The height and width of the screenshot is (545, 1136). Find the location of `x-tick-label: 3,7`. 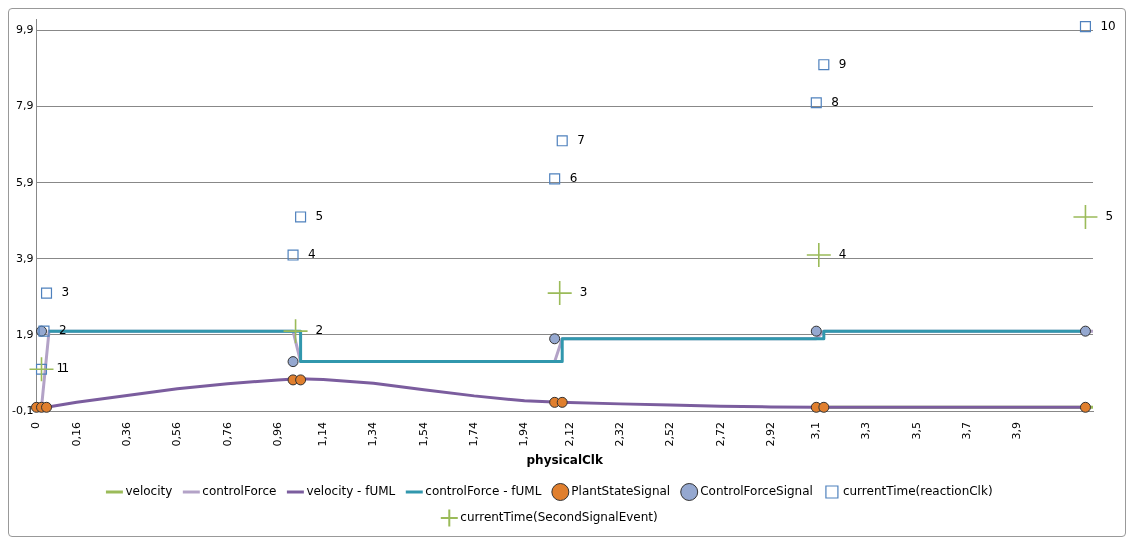

x-tick-label: 3,7 is located at coordinates (967, 431).